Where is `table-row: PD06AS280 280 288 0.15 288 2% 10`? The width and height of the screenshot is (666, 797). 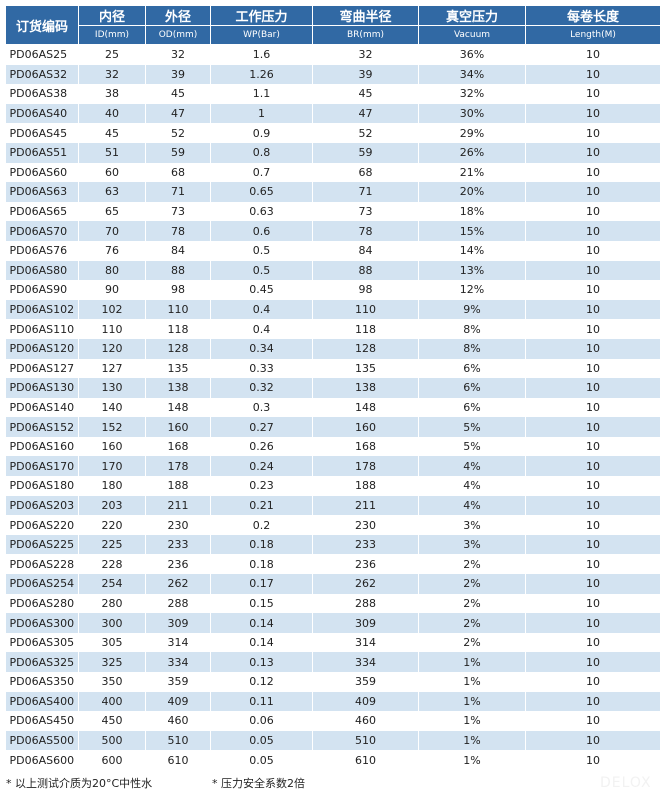
table-row: PD06AS280 280 288 0.15 288 2% 10 is located at coordinates (333, 603).